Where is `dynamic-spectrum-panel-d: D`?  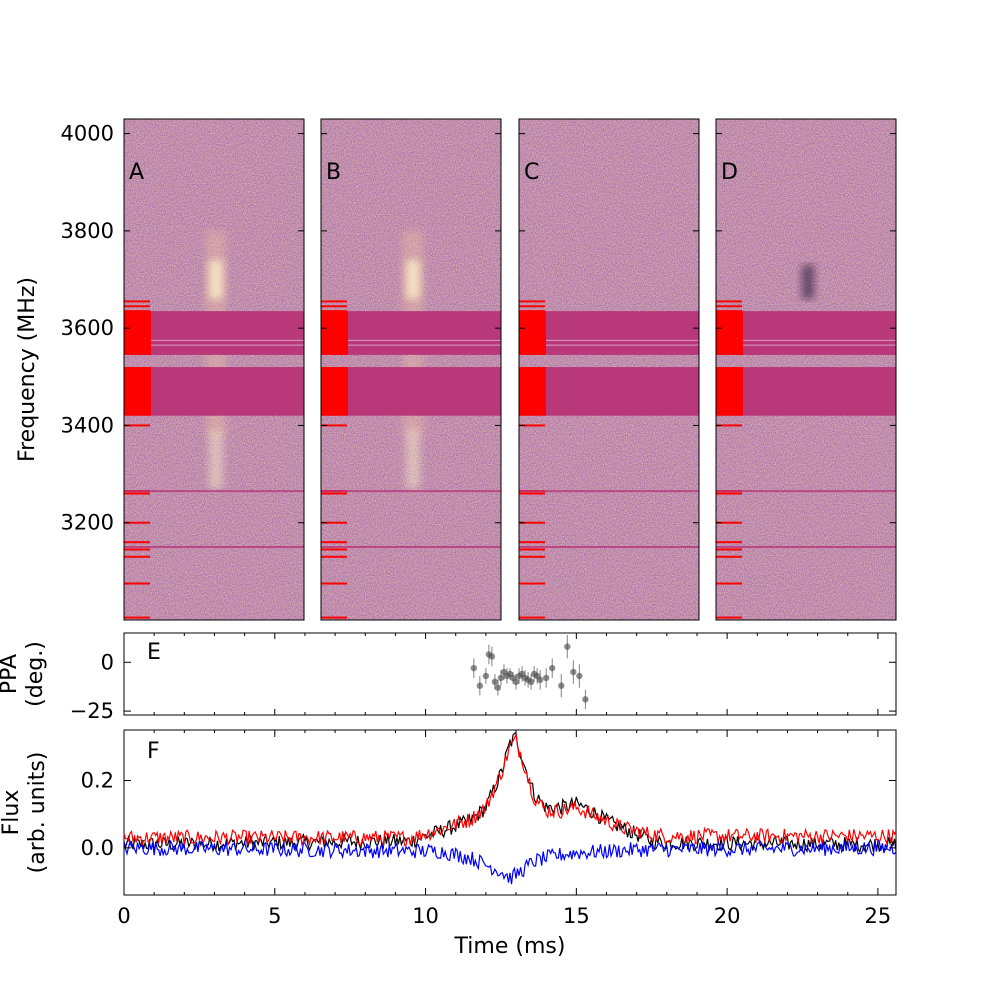
dynamic-spectrum-panel-d: D is located at coordinates (806, 369).